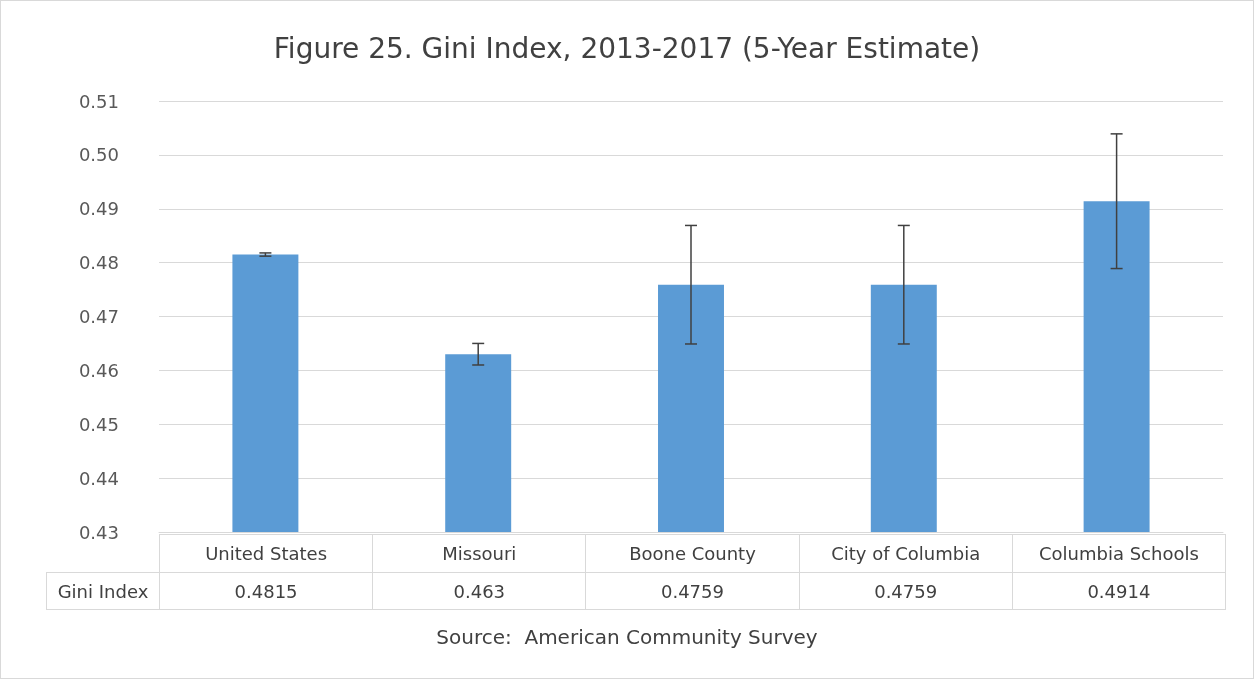  What do you see at coordinates (98, 155) in the screenshot?
I see `y-tick-label: 0.50` at bounding box center [98, 155].